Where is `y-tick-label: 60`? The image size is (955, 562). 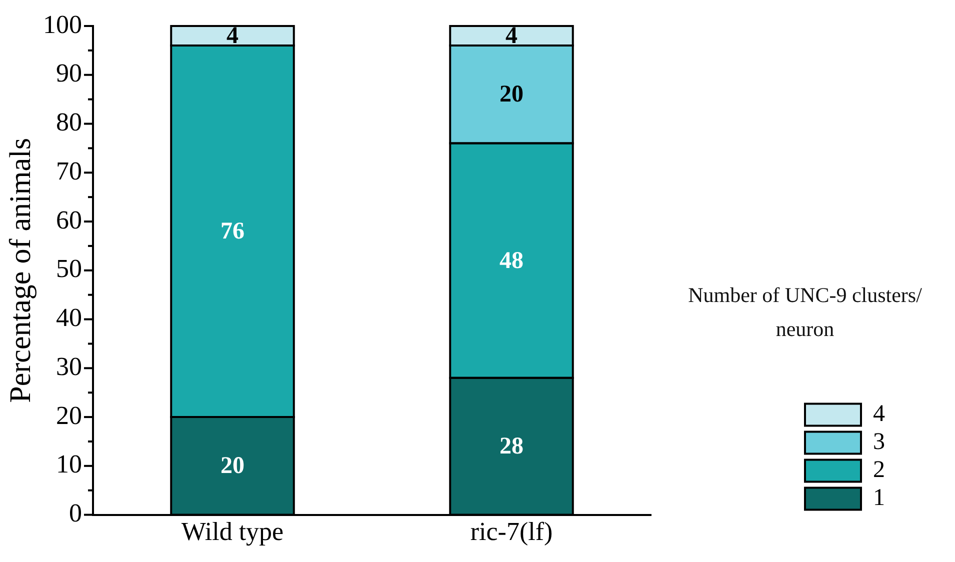
y-tick-label: 60 is located at coordinates (69, 219).